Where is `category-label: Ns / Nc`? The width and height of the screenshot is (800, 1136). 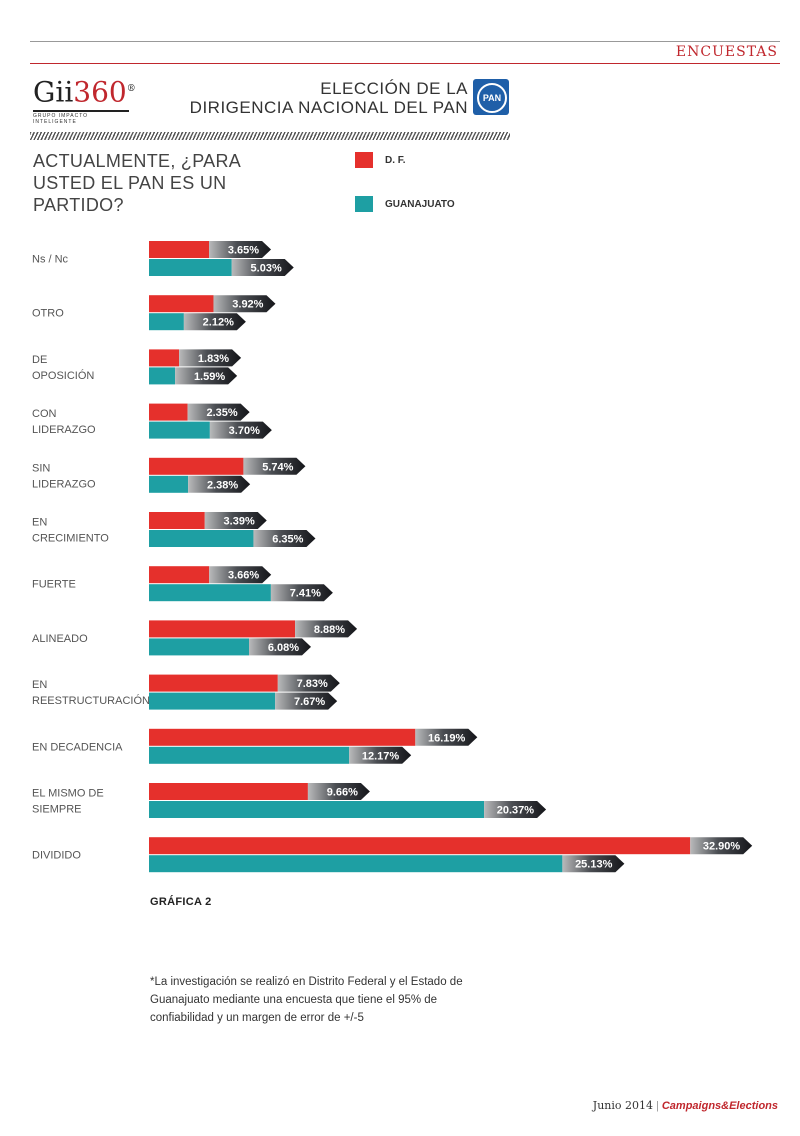
category-label: Ns / Nc is located at coordinates (50, 260).